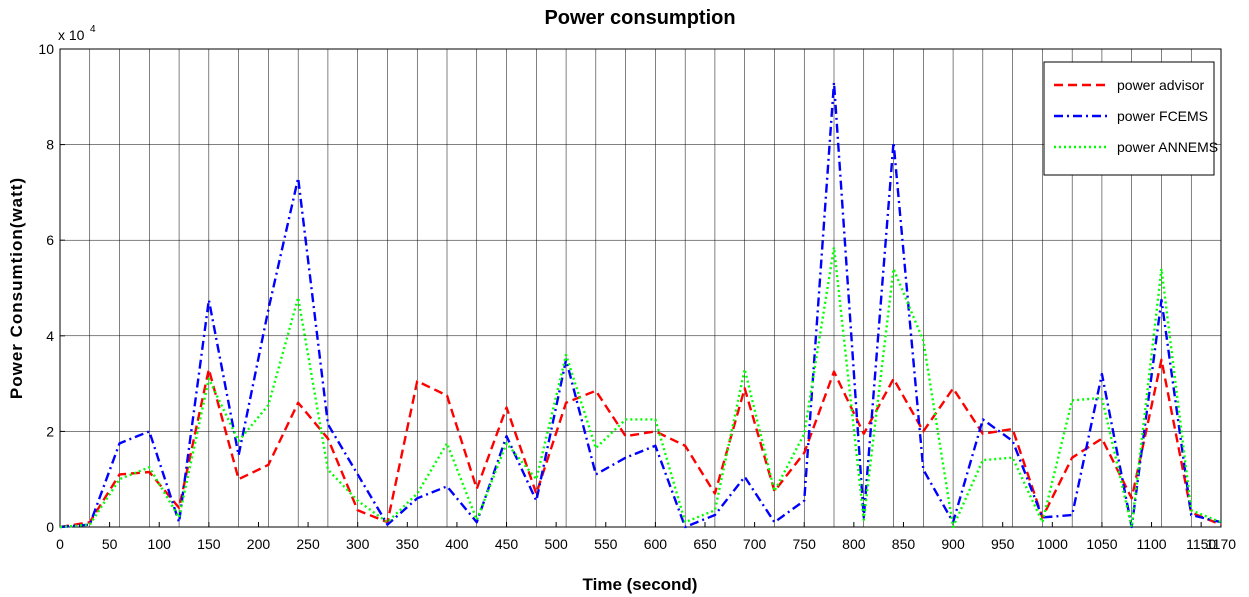  What do you see at coordinates (209, 544) in the screenshot?
I see `x-tick-label: 150` at bounding box center [209, 544].